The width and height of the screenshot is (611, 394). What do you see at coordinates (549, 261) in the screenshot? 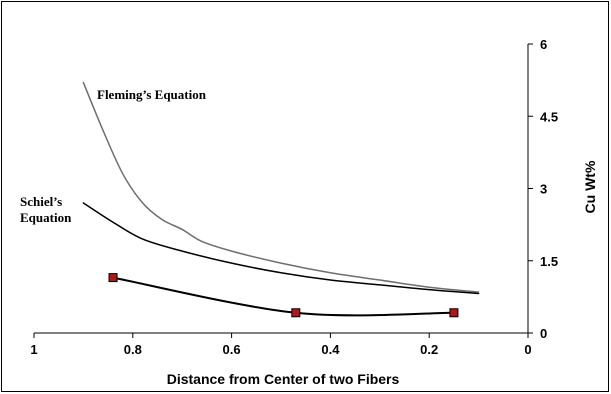
I see `y-tick-label: 1.5` at bounding box center [549, 261].